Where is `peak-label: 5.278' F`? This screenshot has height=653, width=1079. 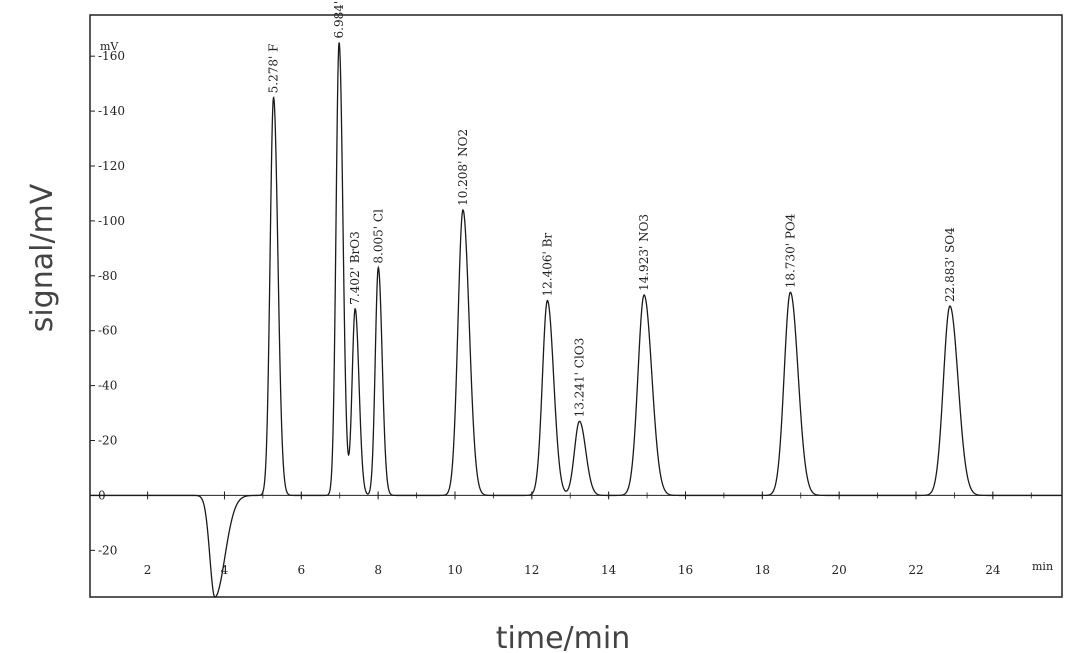 peak-label: 5.278' F is located at coordinates (274, 69).